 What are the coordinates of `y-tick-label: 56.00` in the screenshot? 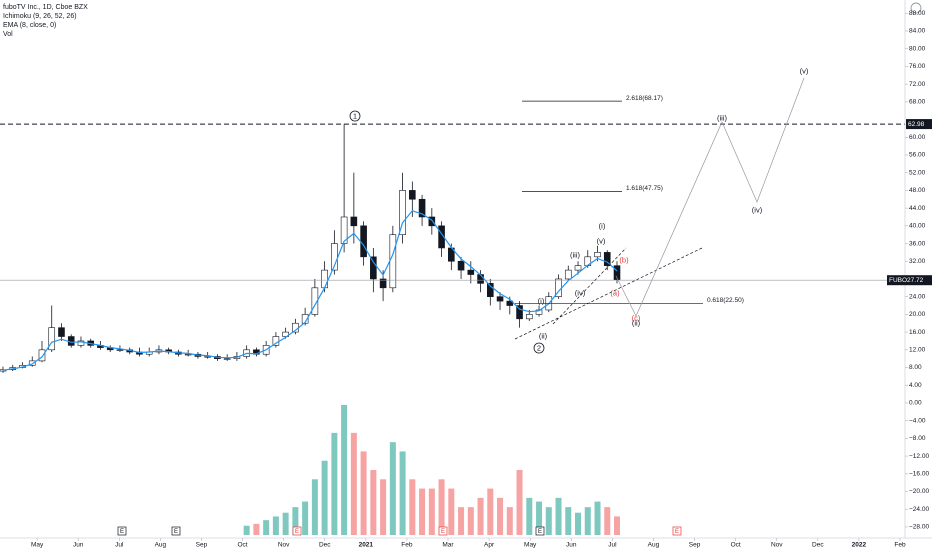 It's located at (917, 155).